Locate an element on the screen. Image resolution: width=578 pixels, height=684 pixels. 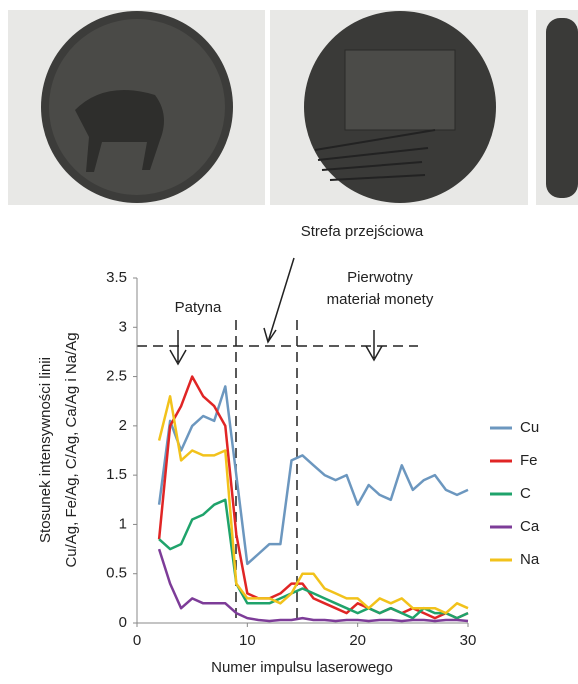
y-tick-label: 1 is located at coordinates (123, 523).